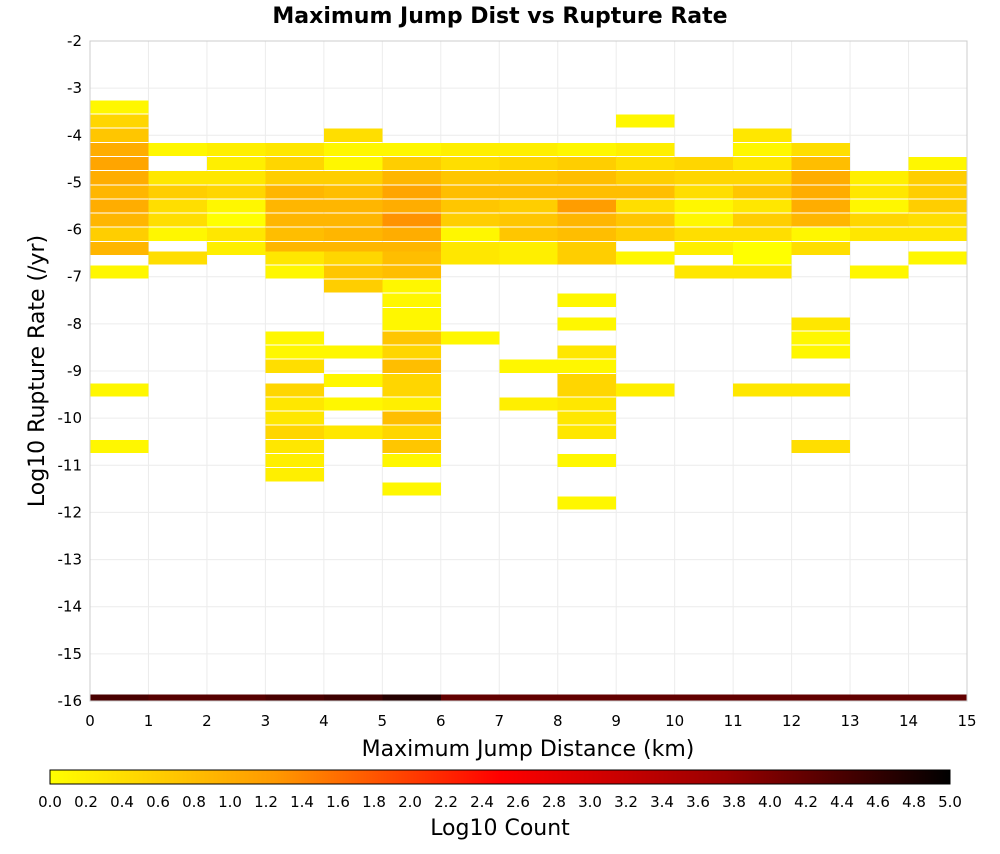 Image resolution: width=1000 pixels, height=854 pixels. I want to click on x-tick-label-13: 13, so click(850, 721).